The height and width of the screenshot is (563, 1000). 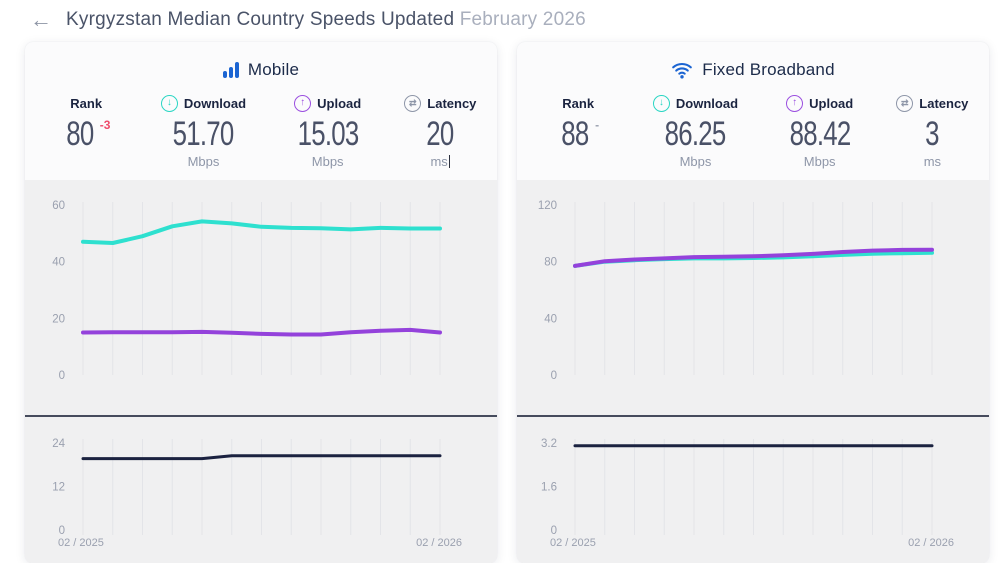 I want to click on fixed-stat-download: ↓ Download 86.25 Mbps, so click(x=695, y=136).